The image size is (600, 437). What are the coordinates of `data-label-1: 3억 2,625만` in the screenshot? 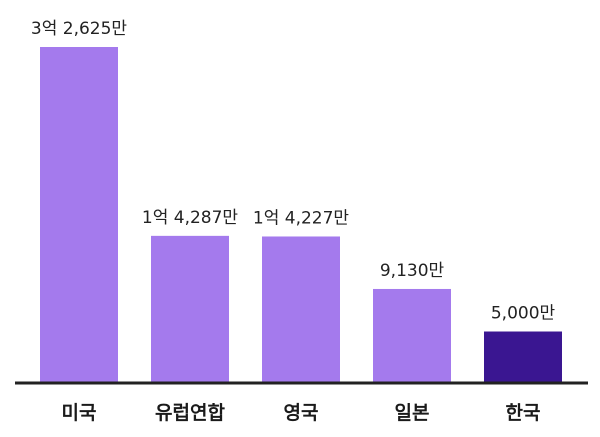 It's located at (79, 29).